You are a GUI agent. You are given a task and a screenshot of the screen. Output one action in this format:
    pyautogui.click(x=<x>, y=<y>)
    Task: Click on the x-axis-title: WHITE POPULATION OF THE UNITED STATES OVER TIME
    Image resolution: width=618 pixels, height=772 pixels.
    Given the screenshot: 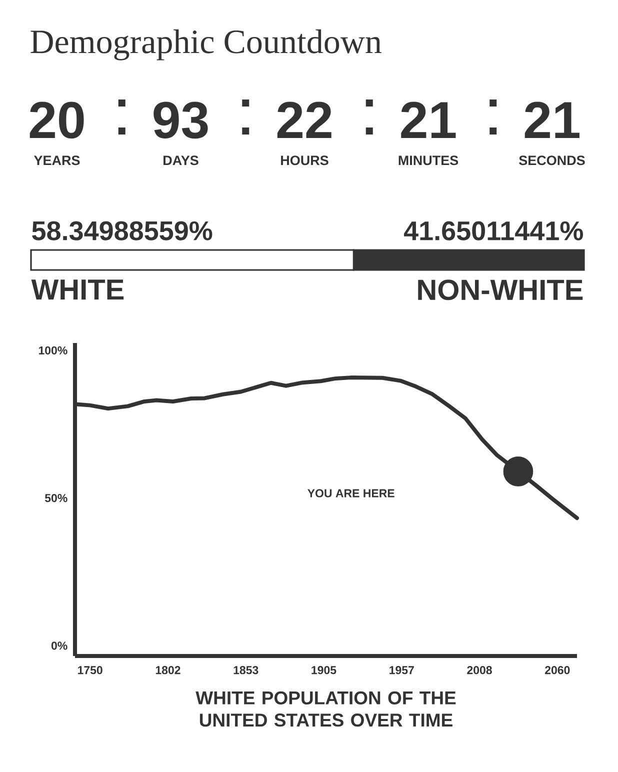 What is the action you would take?
    pyautogui.click(x=326, y=709)
    